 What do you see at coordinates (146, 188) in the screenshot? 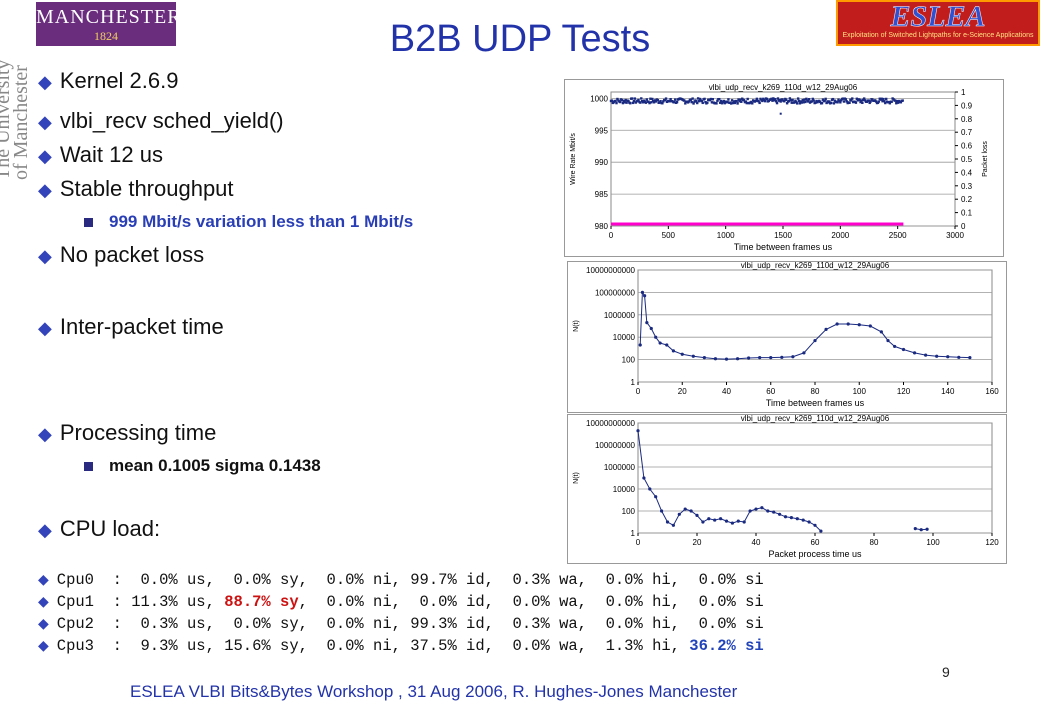
I see `bullet-text: Stable throughput` at bounding box center [146, 188].